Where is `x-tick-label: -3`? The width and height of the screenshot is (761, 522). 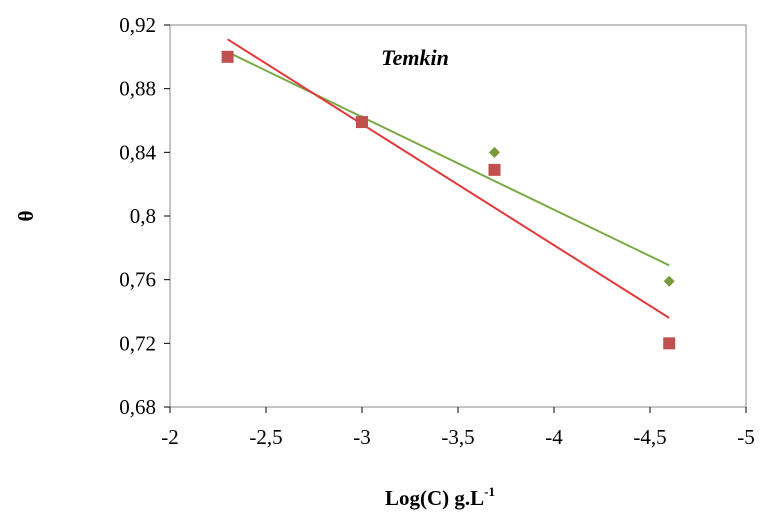 x-tick-label: -3 is located at coordinates (362, 437).